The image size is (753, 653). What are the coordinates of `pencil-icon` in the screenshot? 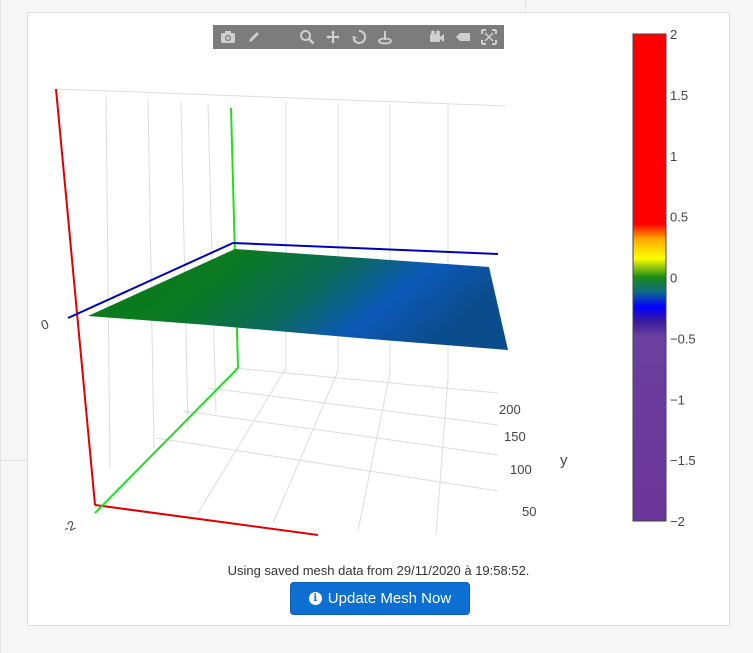 It's located at (254, 37).